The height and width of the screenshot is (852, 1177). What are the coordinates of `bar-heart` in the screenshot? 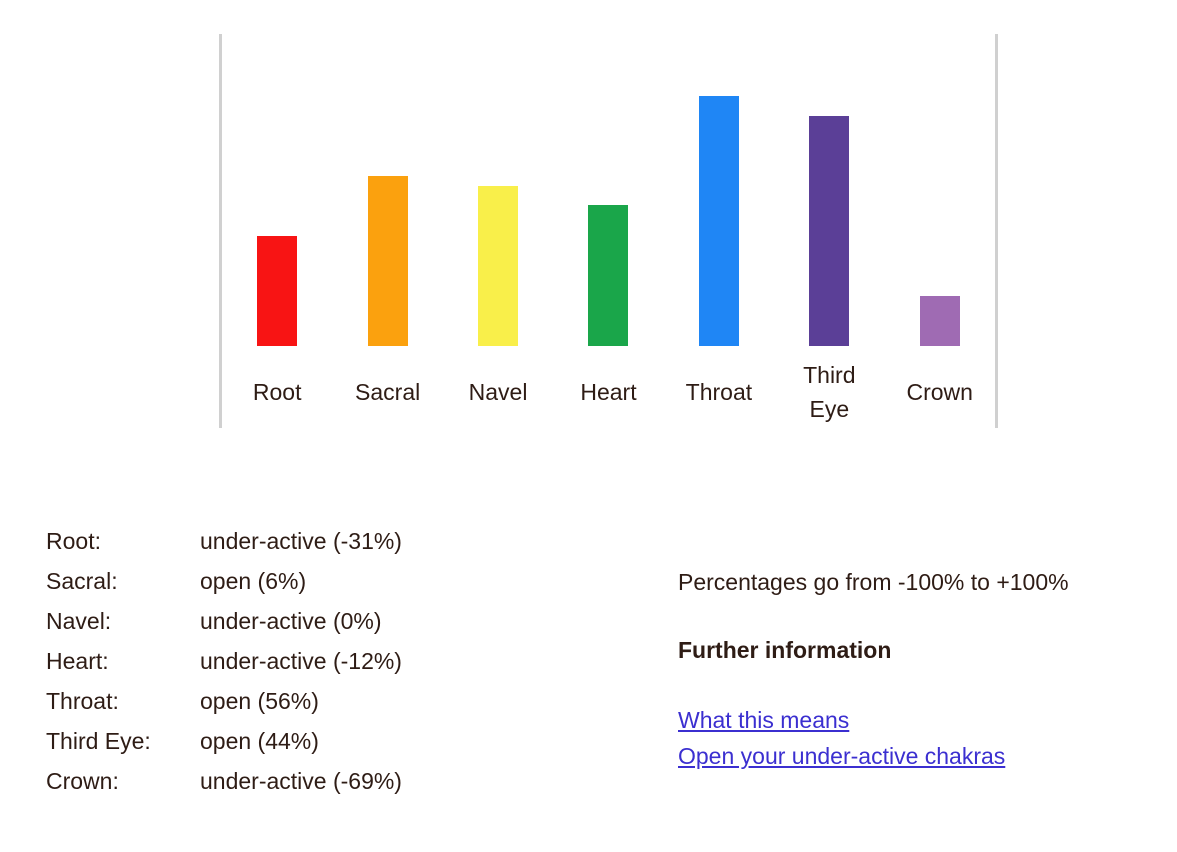 It's located at (608, 275).